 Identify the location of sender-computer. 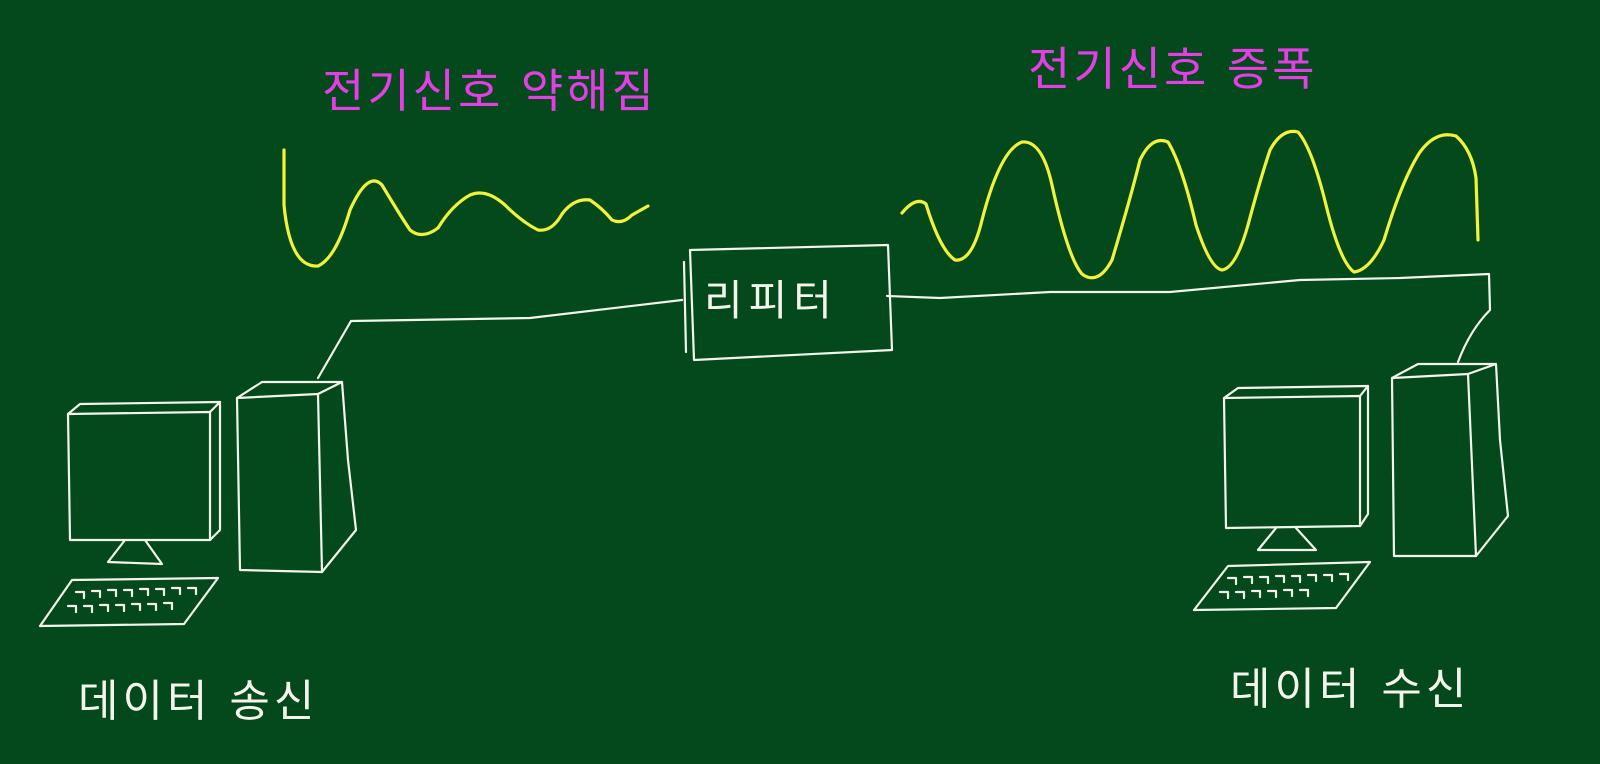
(198, 504).